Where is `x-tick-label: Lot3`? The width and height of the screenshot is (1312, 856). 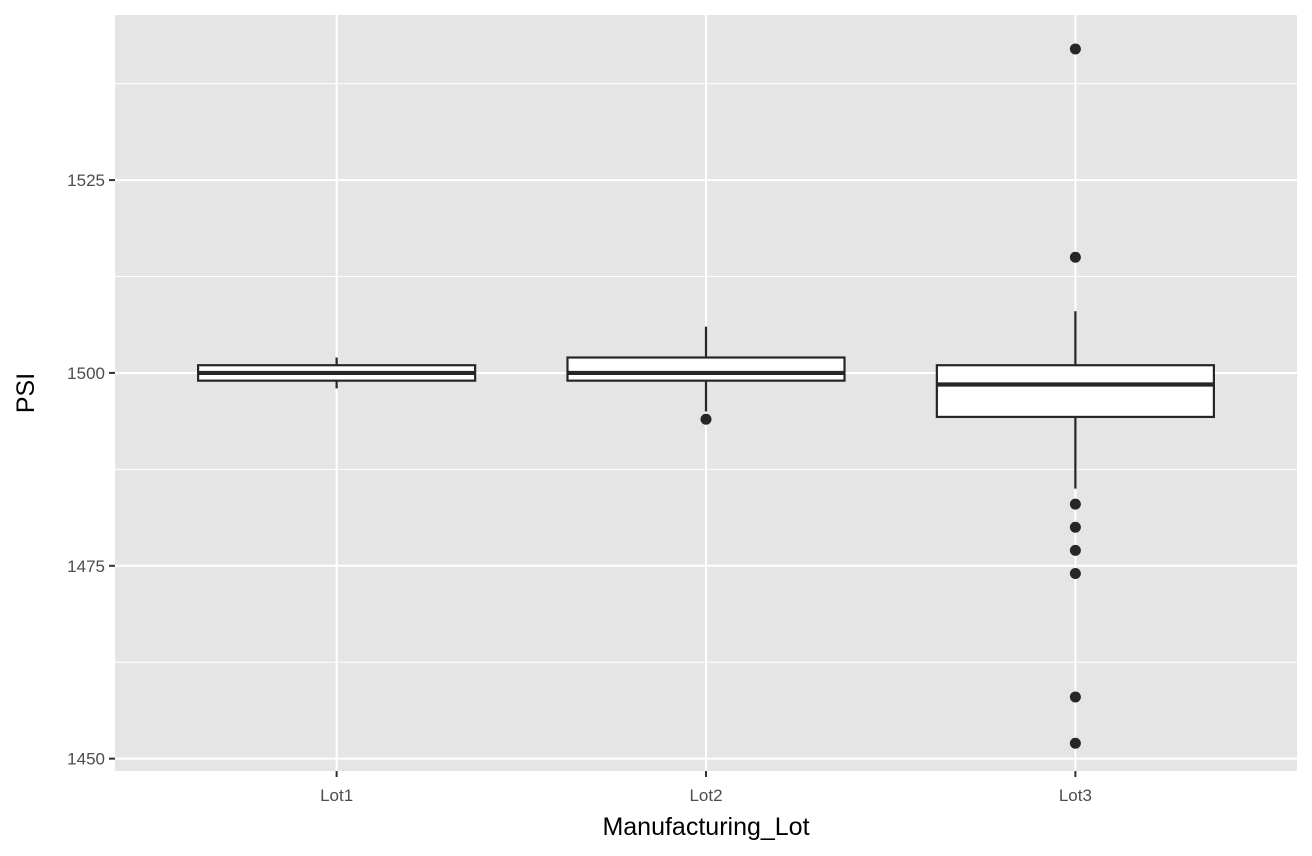 x-tick-label: Lot3 is located at coordinates (1075, 795).